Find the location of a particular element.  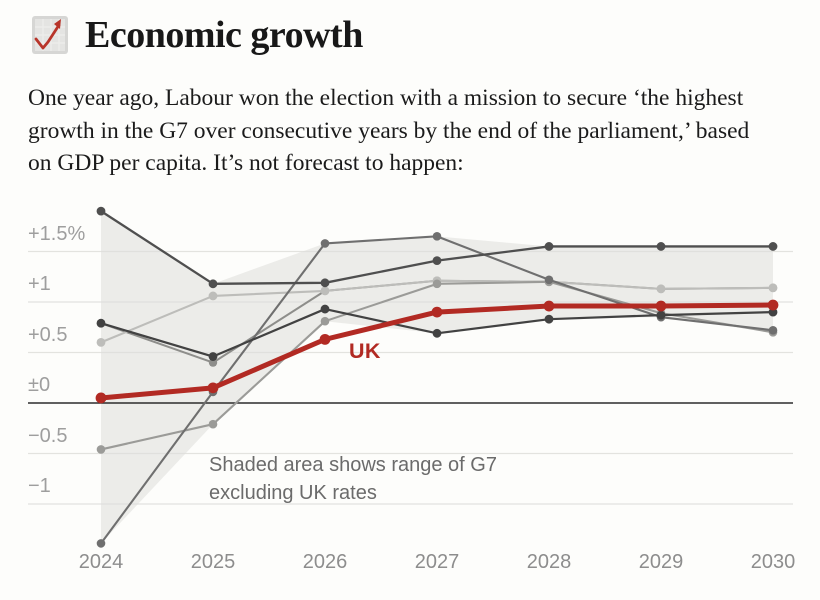

y-tick-label: −0.5 is located at coordinates (48, 435).